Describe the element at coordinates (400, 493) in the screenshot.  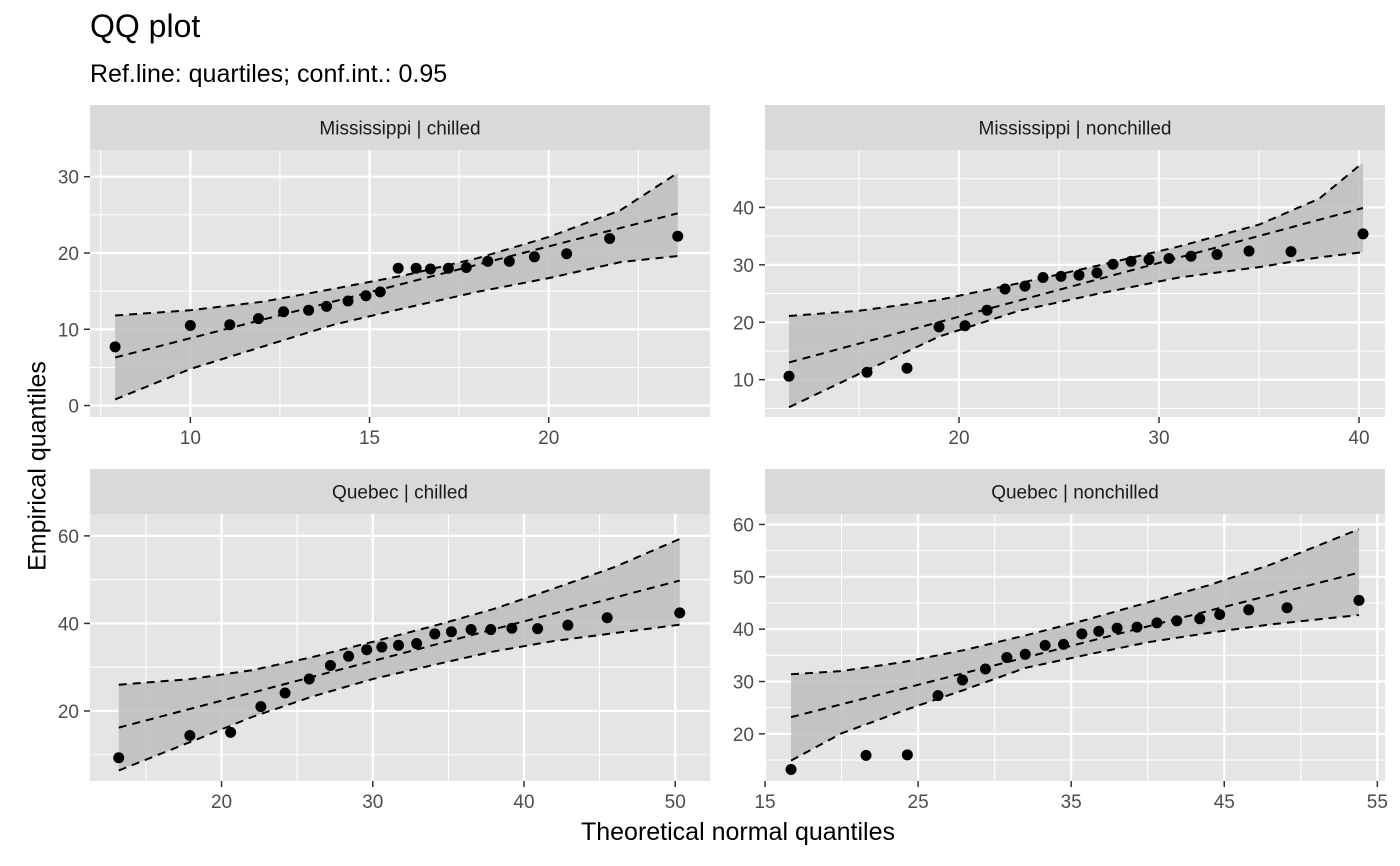
I see `strip-label: Quebec | chilled` at that location.